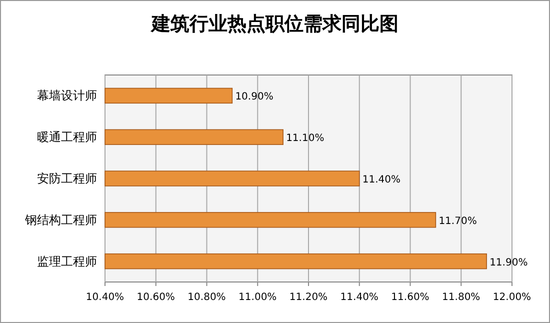  Describe the element at coordinates (509, 262) in the screenshot. I see `value-label: 11.90%` at that location.